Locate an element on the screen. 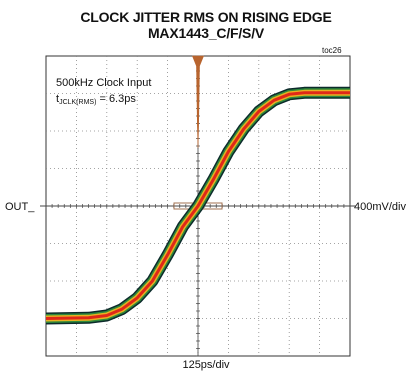  chart-subtitle: MAX1443_C/F/S/V is located at coordinates (206, 33).